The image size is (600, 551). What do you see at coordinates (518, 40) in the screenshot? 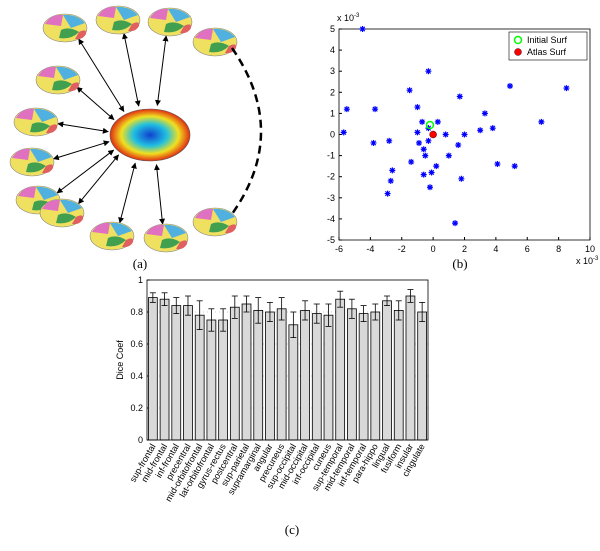
I see `legend-marker` at bounding box center [518, 40].